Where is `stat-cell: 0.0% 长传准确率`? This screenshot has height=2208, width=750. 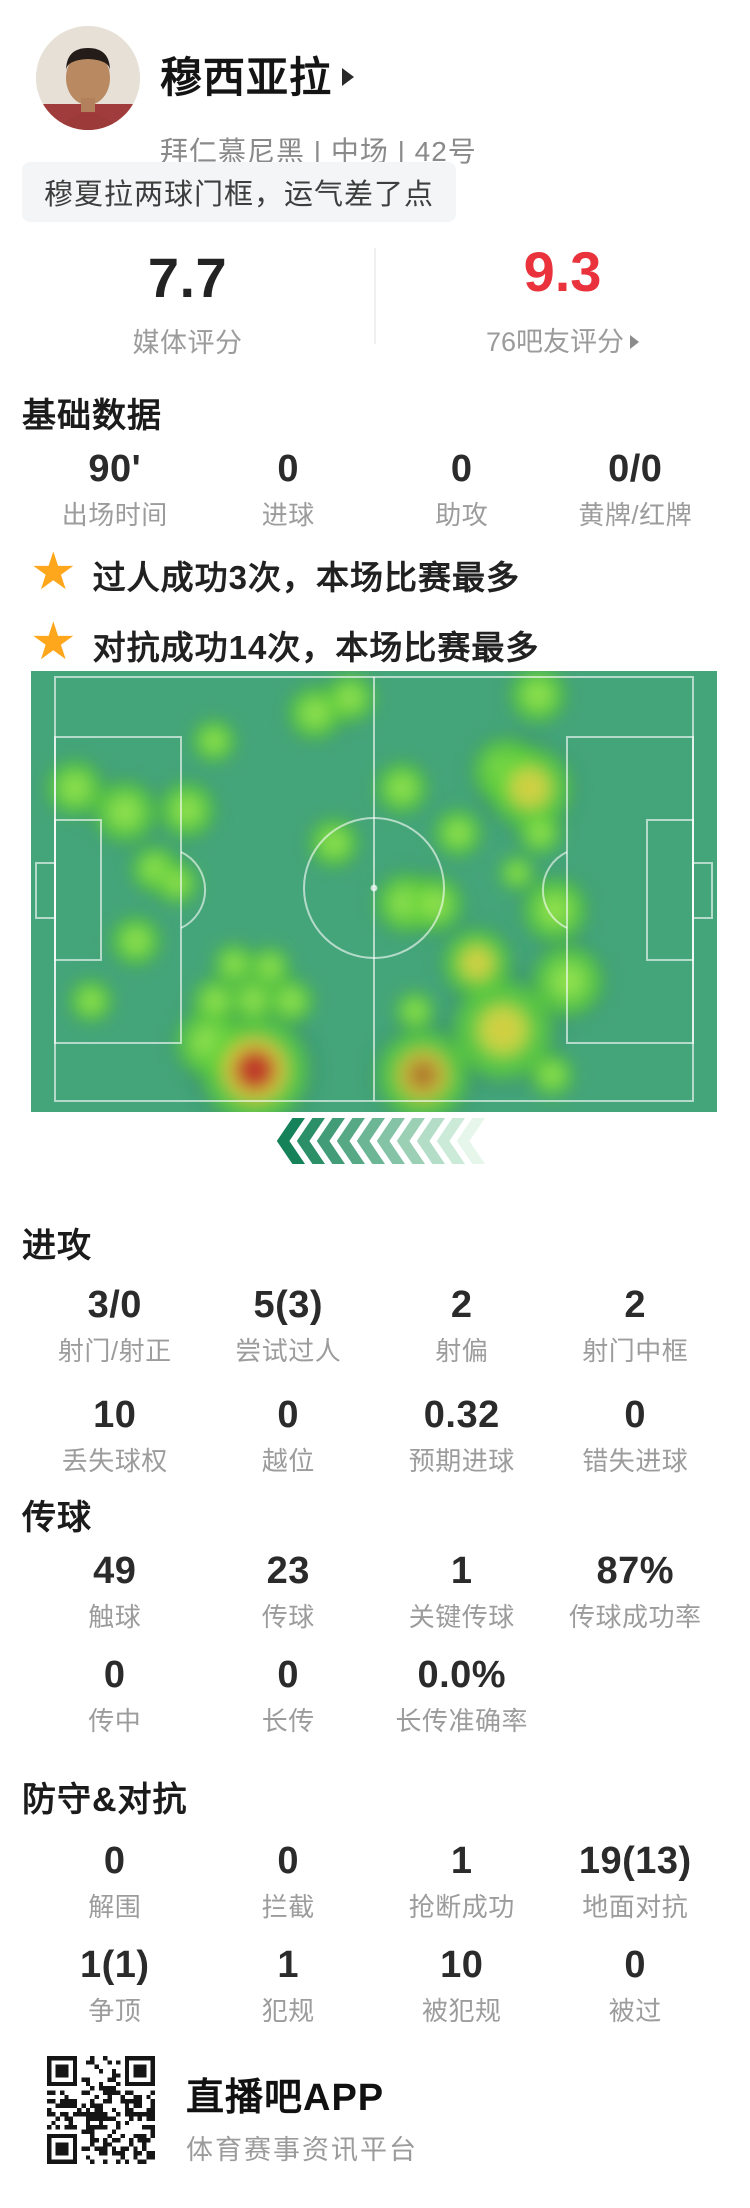
stat-cell: 0.0% 长传准确率 is located at coordinates (462, 1695).